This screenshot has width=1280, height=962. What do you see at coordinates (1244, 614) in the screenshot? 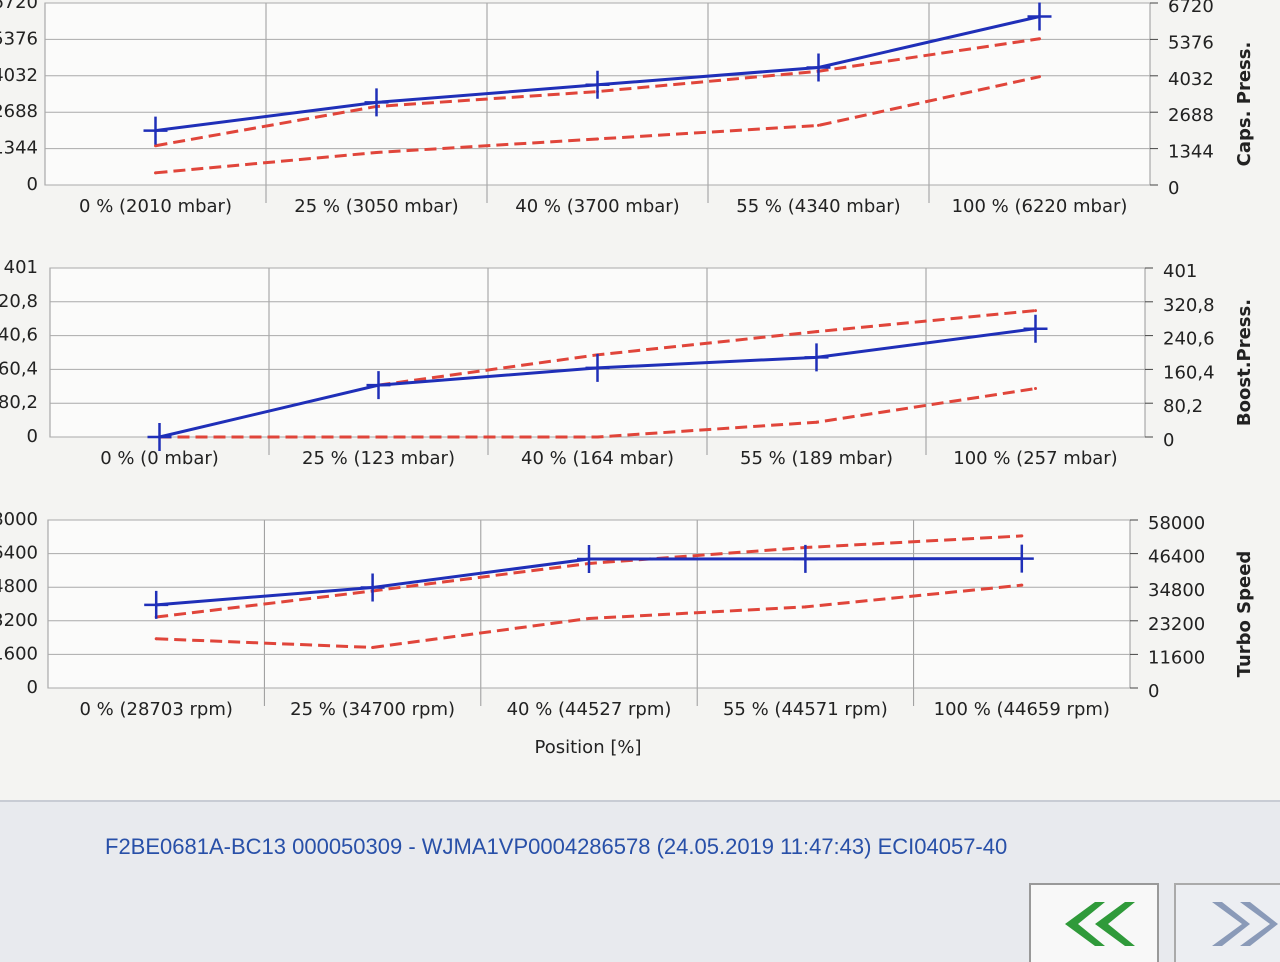
I see `y2-axis-label: Turbo Speed` at bounding box center [1244, 614].